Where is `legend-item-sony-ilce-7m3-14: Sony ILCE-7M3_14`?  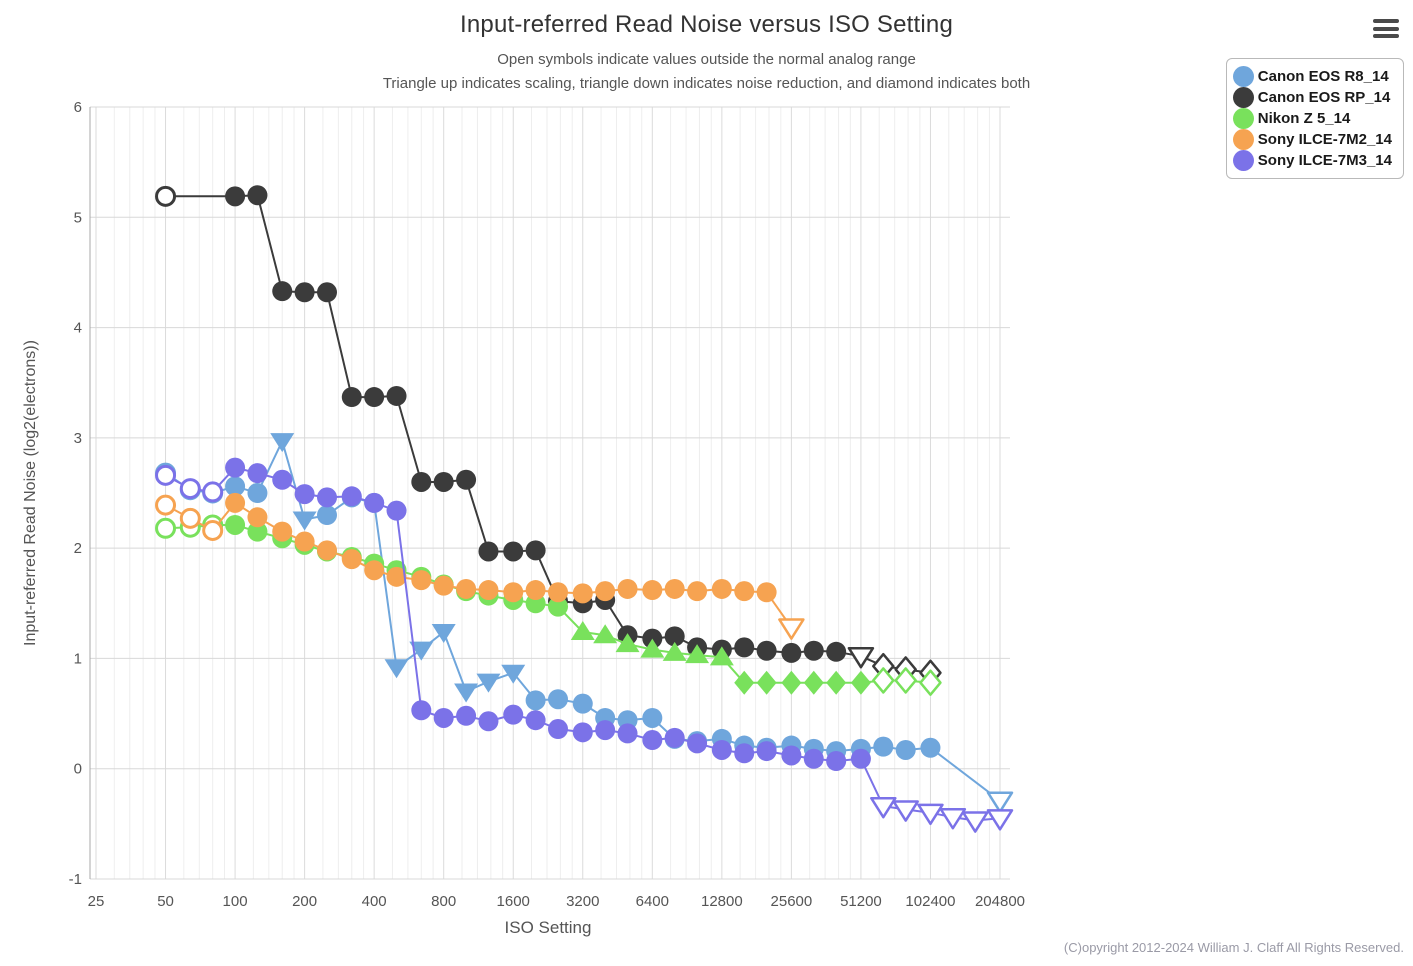
legend-item-sony-ilce-7m3-14: Sony ILCE-7M3_14 is located at coordinates (1312, 160).